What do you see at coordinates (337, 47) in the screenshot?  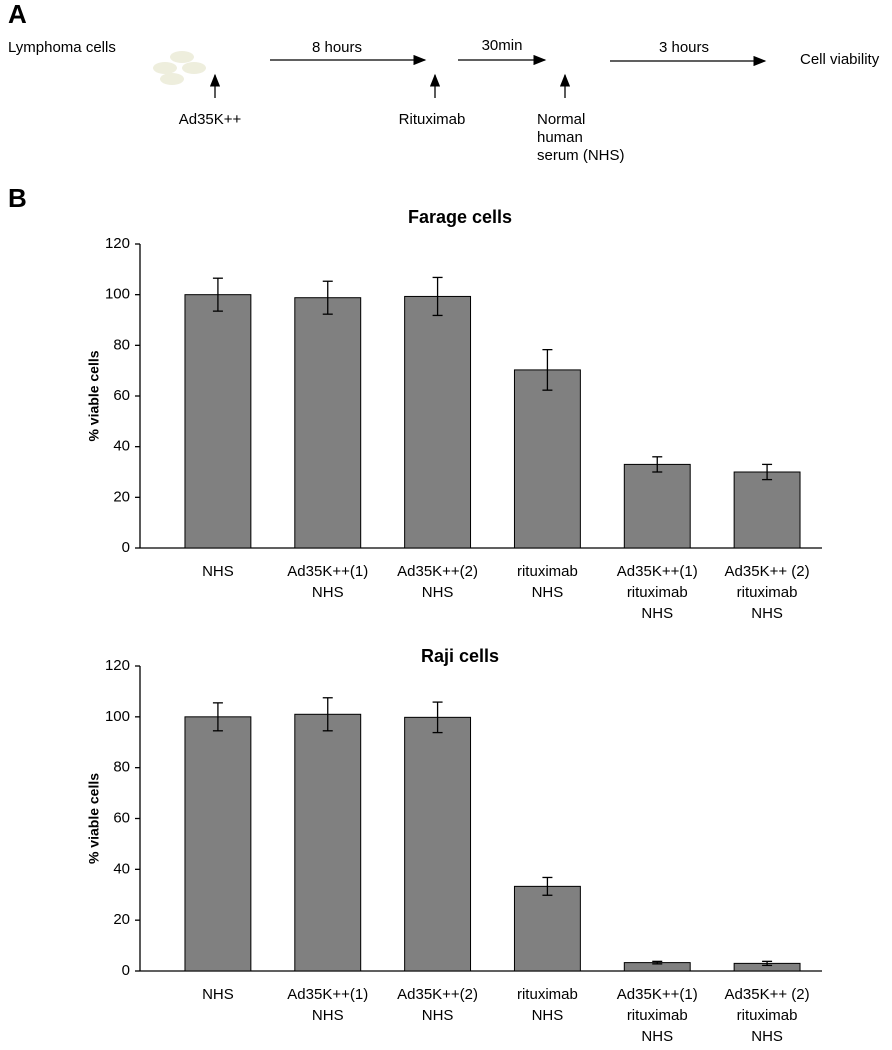 I see `duration: 8 hours` at bounding box center [337, 47].